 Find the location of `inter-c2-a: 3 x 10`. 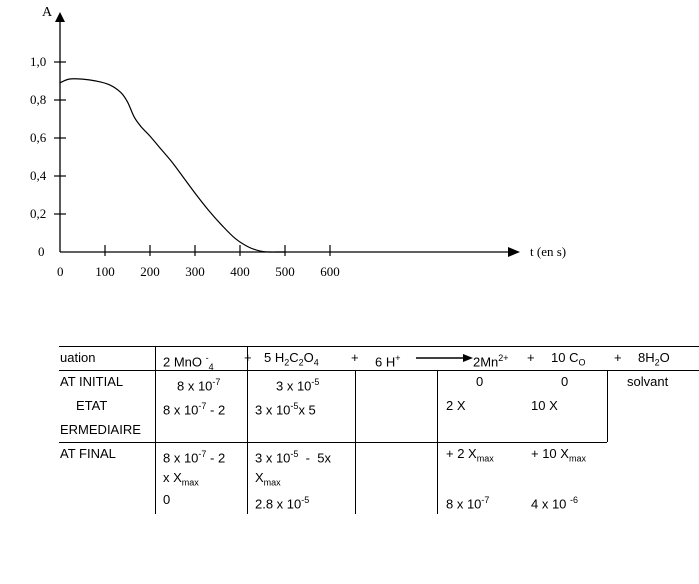

inter-c2-a: 3 x 10 is located at coordinates (273, 410).